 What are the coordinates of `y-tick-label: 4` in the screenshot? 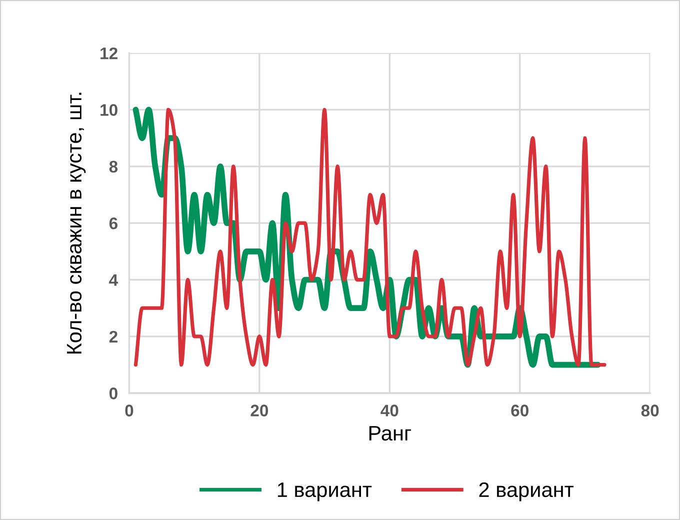 It's located at (113, 280).